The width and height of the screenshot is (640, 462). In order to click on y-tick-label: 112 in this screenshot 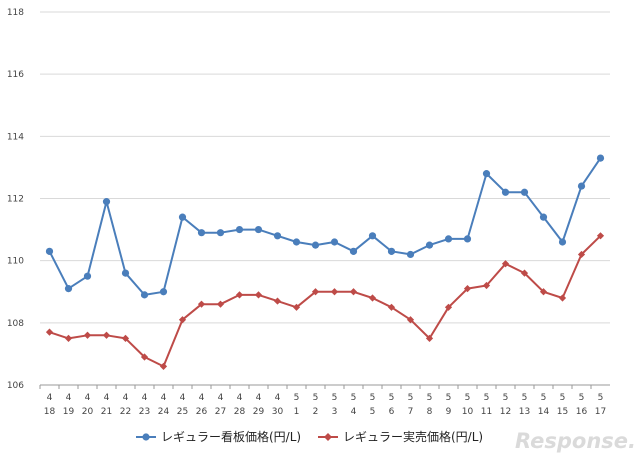, I will do `click(15, 200)`.